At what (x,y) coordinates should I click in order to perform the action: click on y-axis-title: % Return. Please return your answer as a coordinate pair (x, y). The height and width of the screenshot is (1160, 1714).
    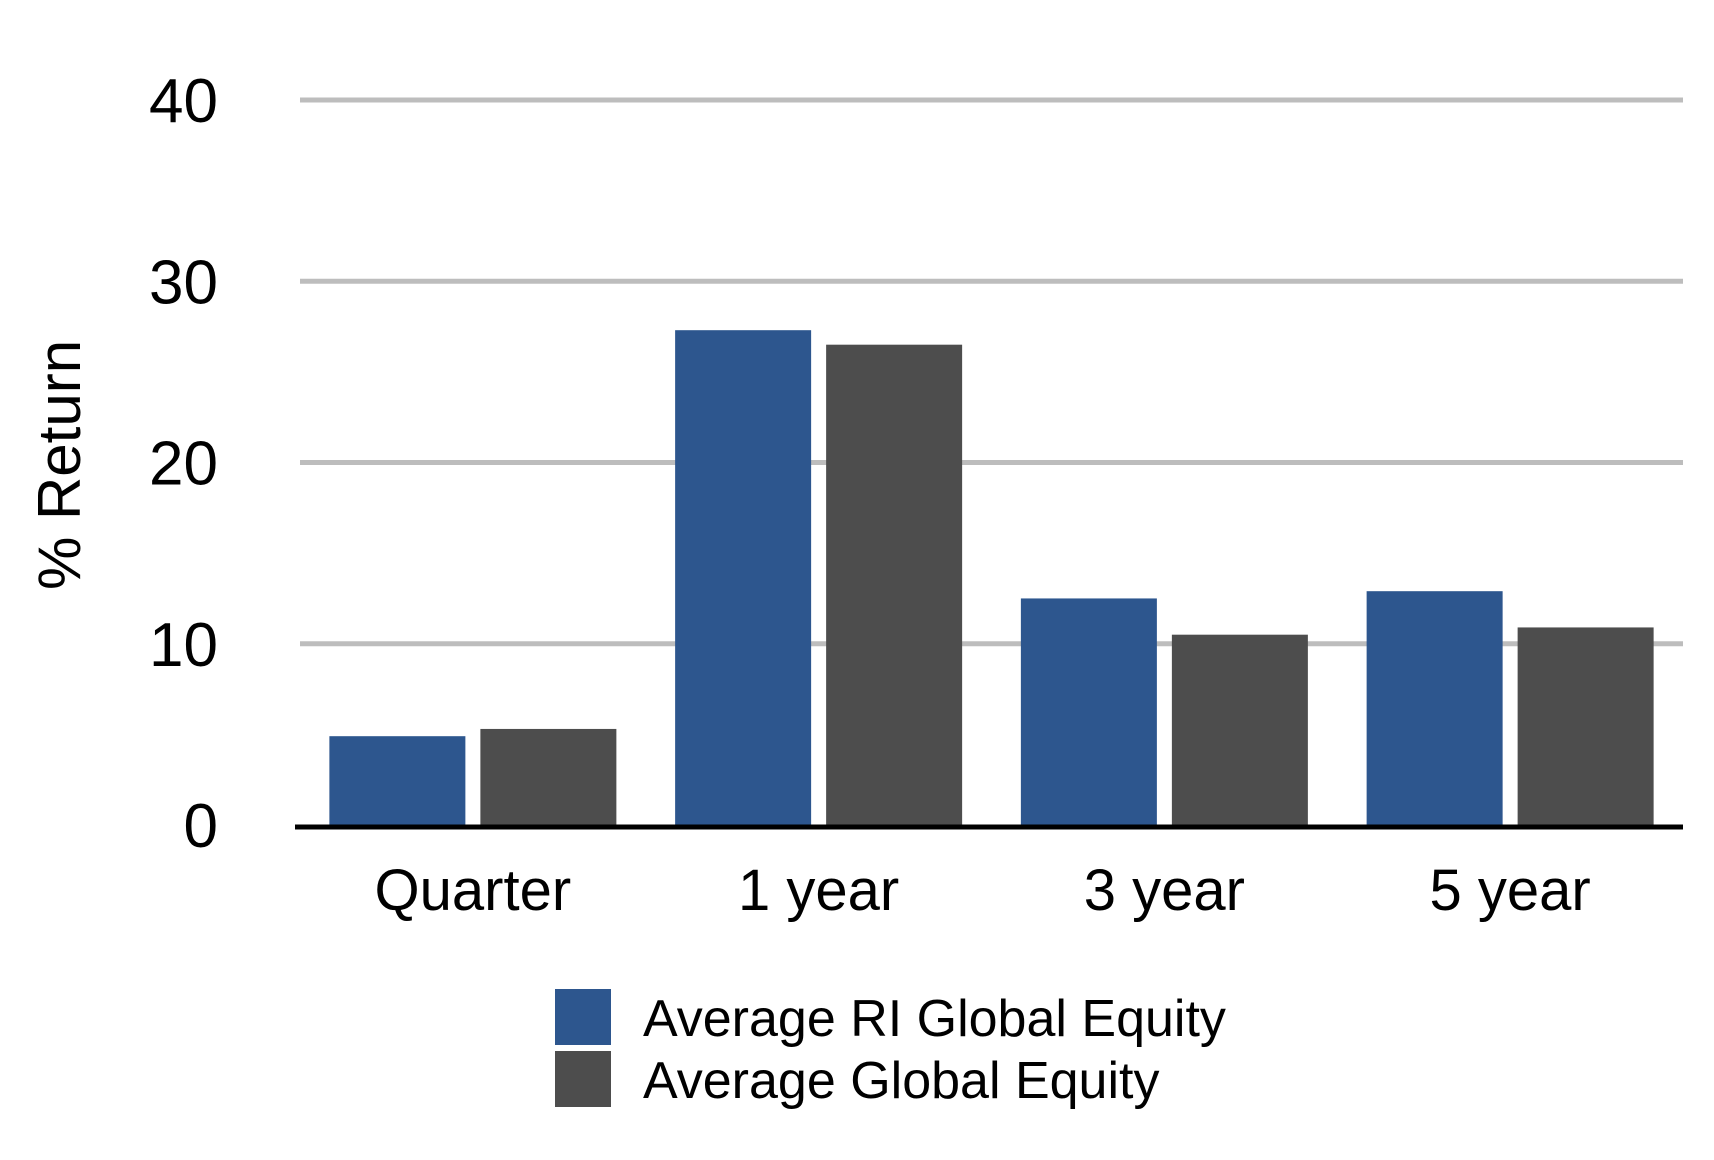
    Looking at the image, I should click on (59, 465).